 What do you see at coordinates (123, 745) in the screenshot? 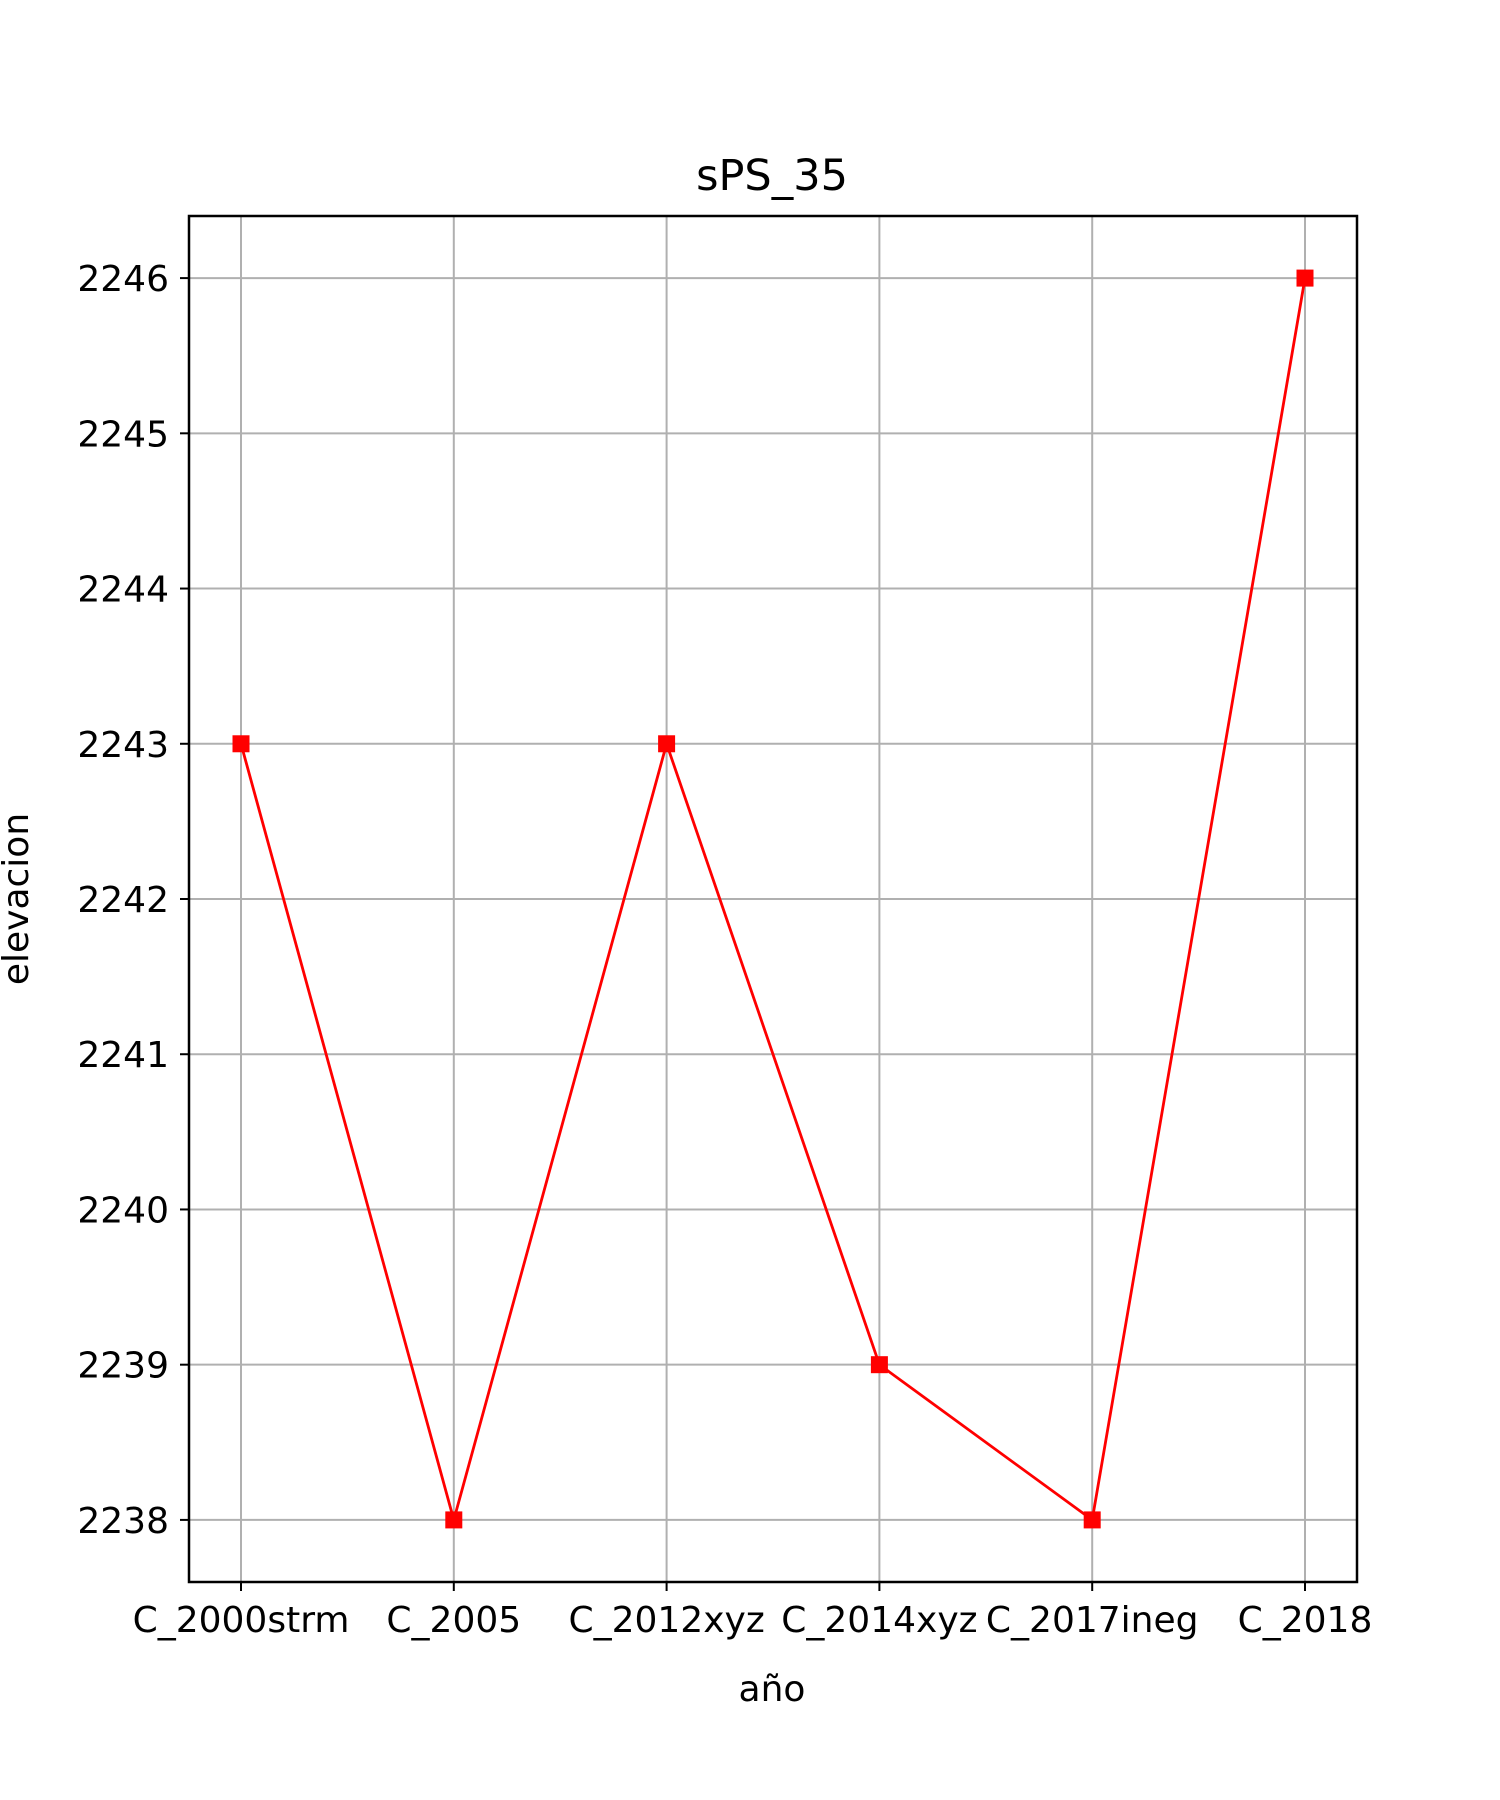
I see `y-tick-label: 2243` at bounding box center [123, 745].